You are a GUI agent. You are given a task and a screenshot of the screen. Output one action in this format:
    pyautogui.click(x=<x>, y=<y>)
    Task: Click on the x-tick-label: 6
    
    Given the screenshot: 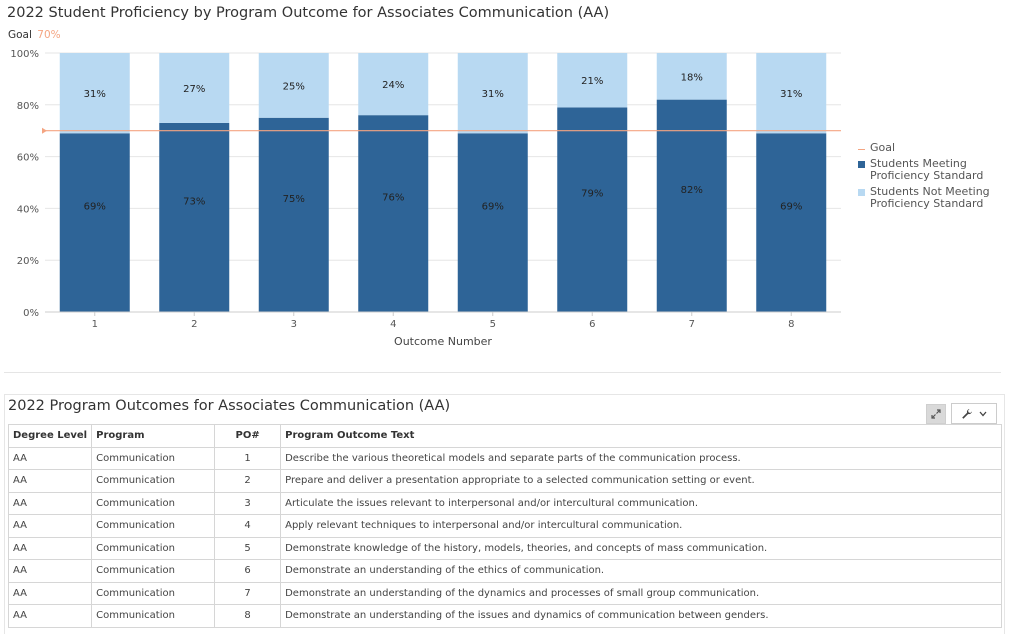 What is the action you would take?
    pyautogui.click(x=592, y=324)
    